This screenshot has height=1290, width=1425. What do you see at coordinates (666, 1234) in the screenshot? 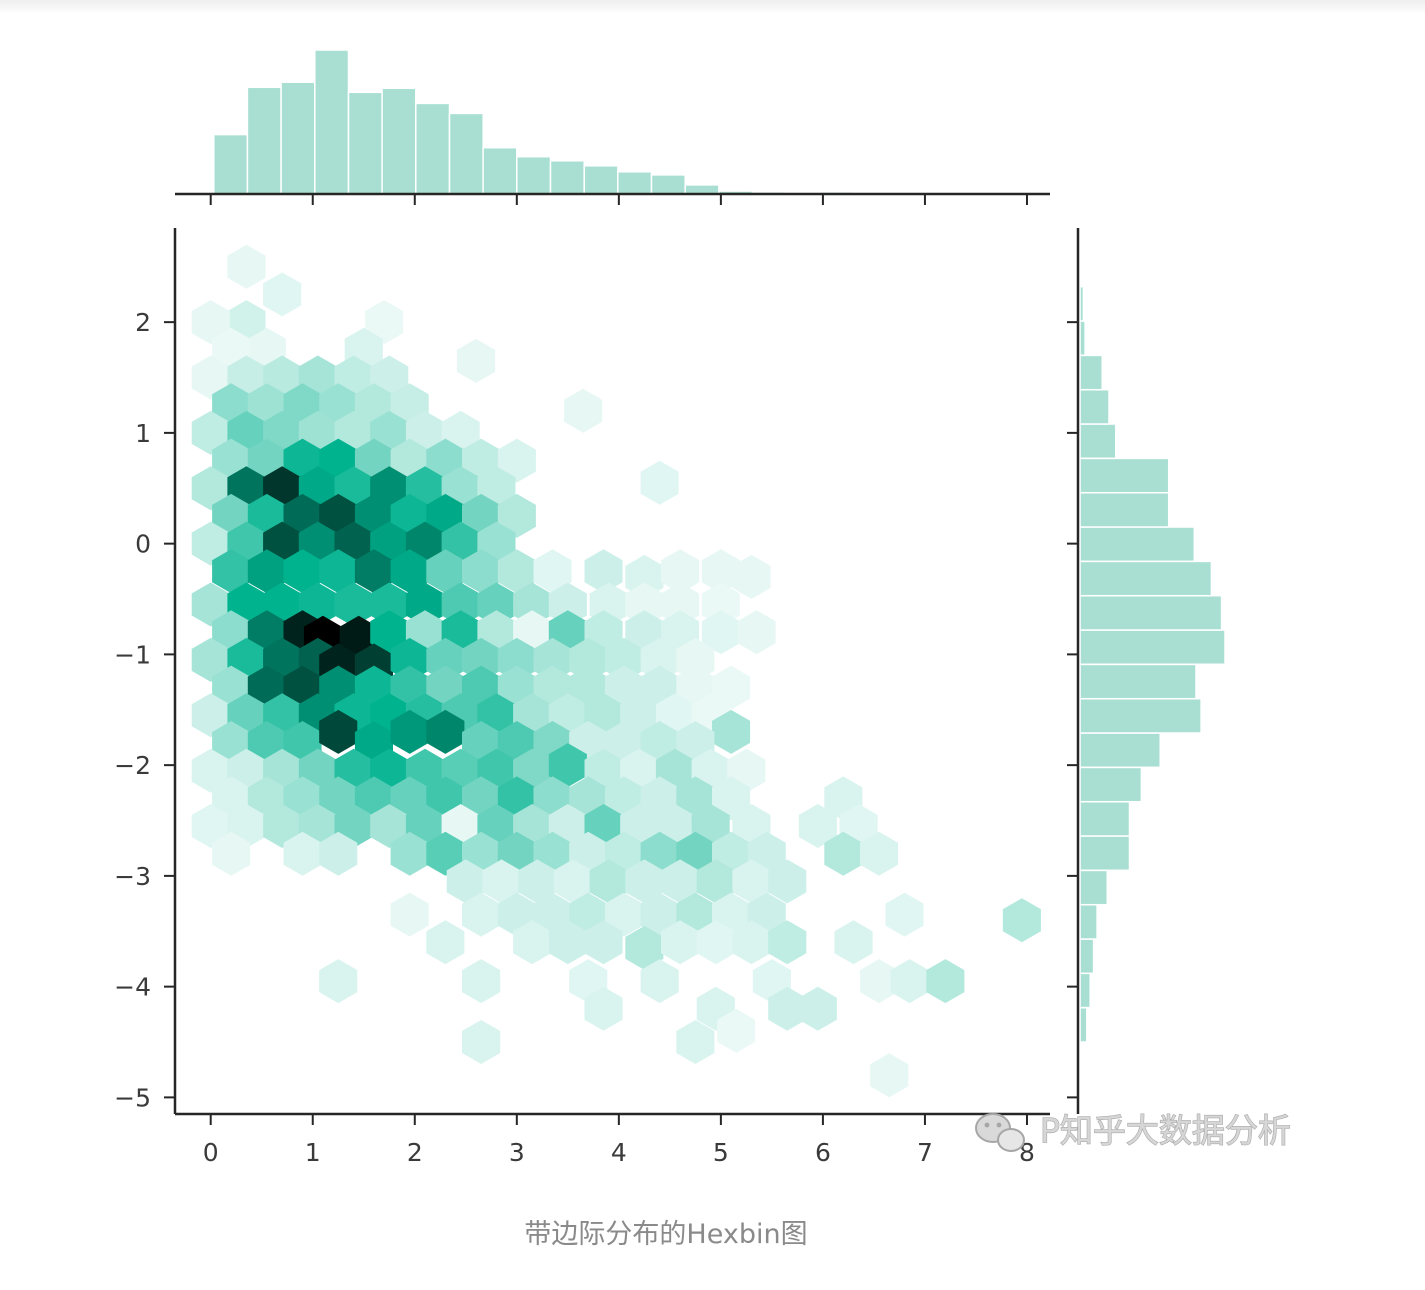
I see `figure-caption: 带边际分布的Hexbin图` at bounding box center [666, 1234].